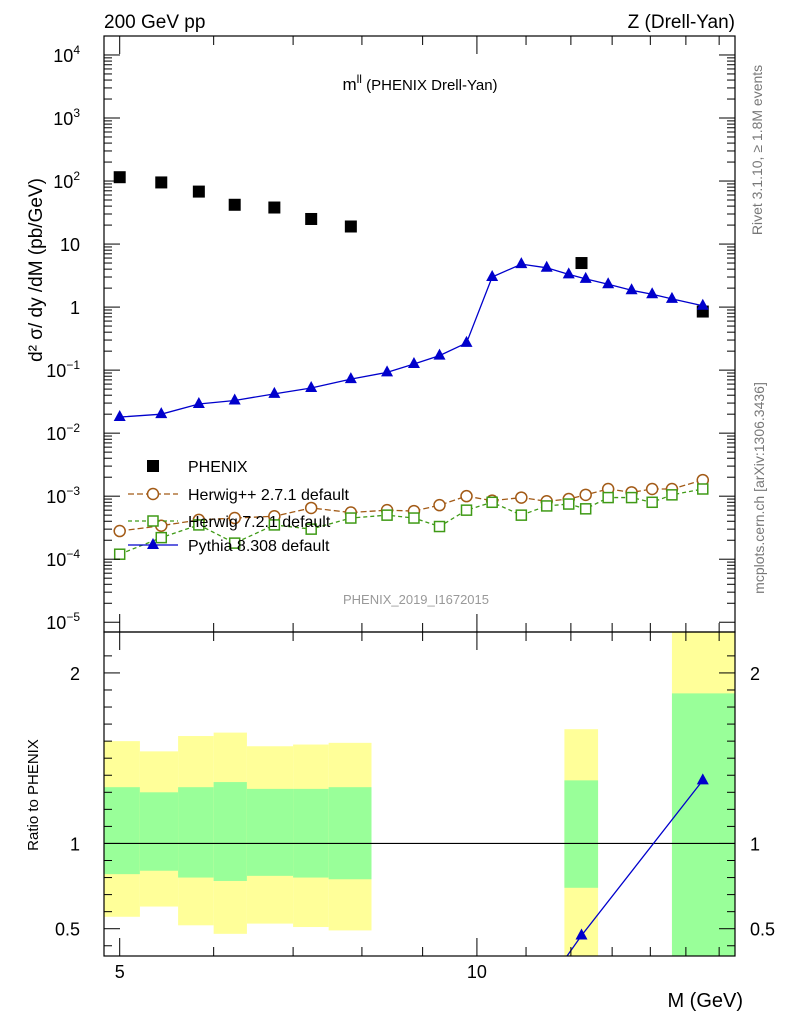 The width and height of the screenshot is (786, 1024). Describe the element at coordinates (70, 245) in the screenshot. I see `y-tick-label: 10` at that location.